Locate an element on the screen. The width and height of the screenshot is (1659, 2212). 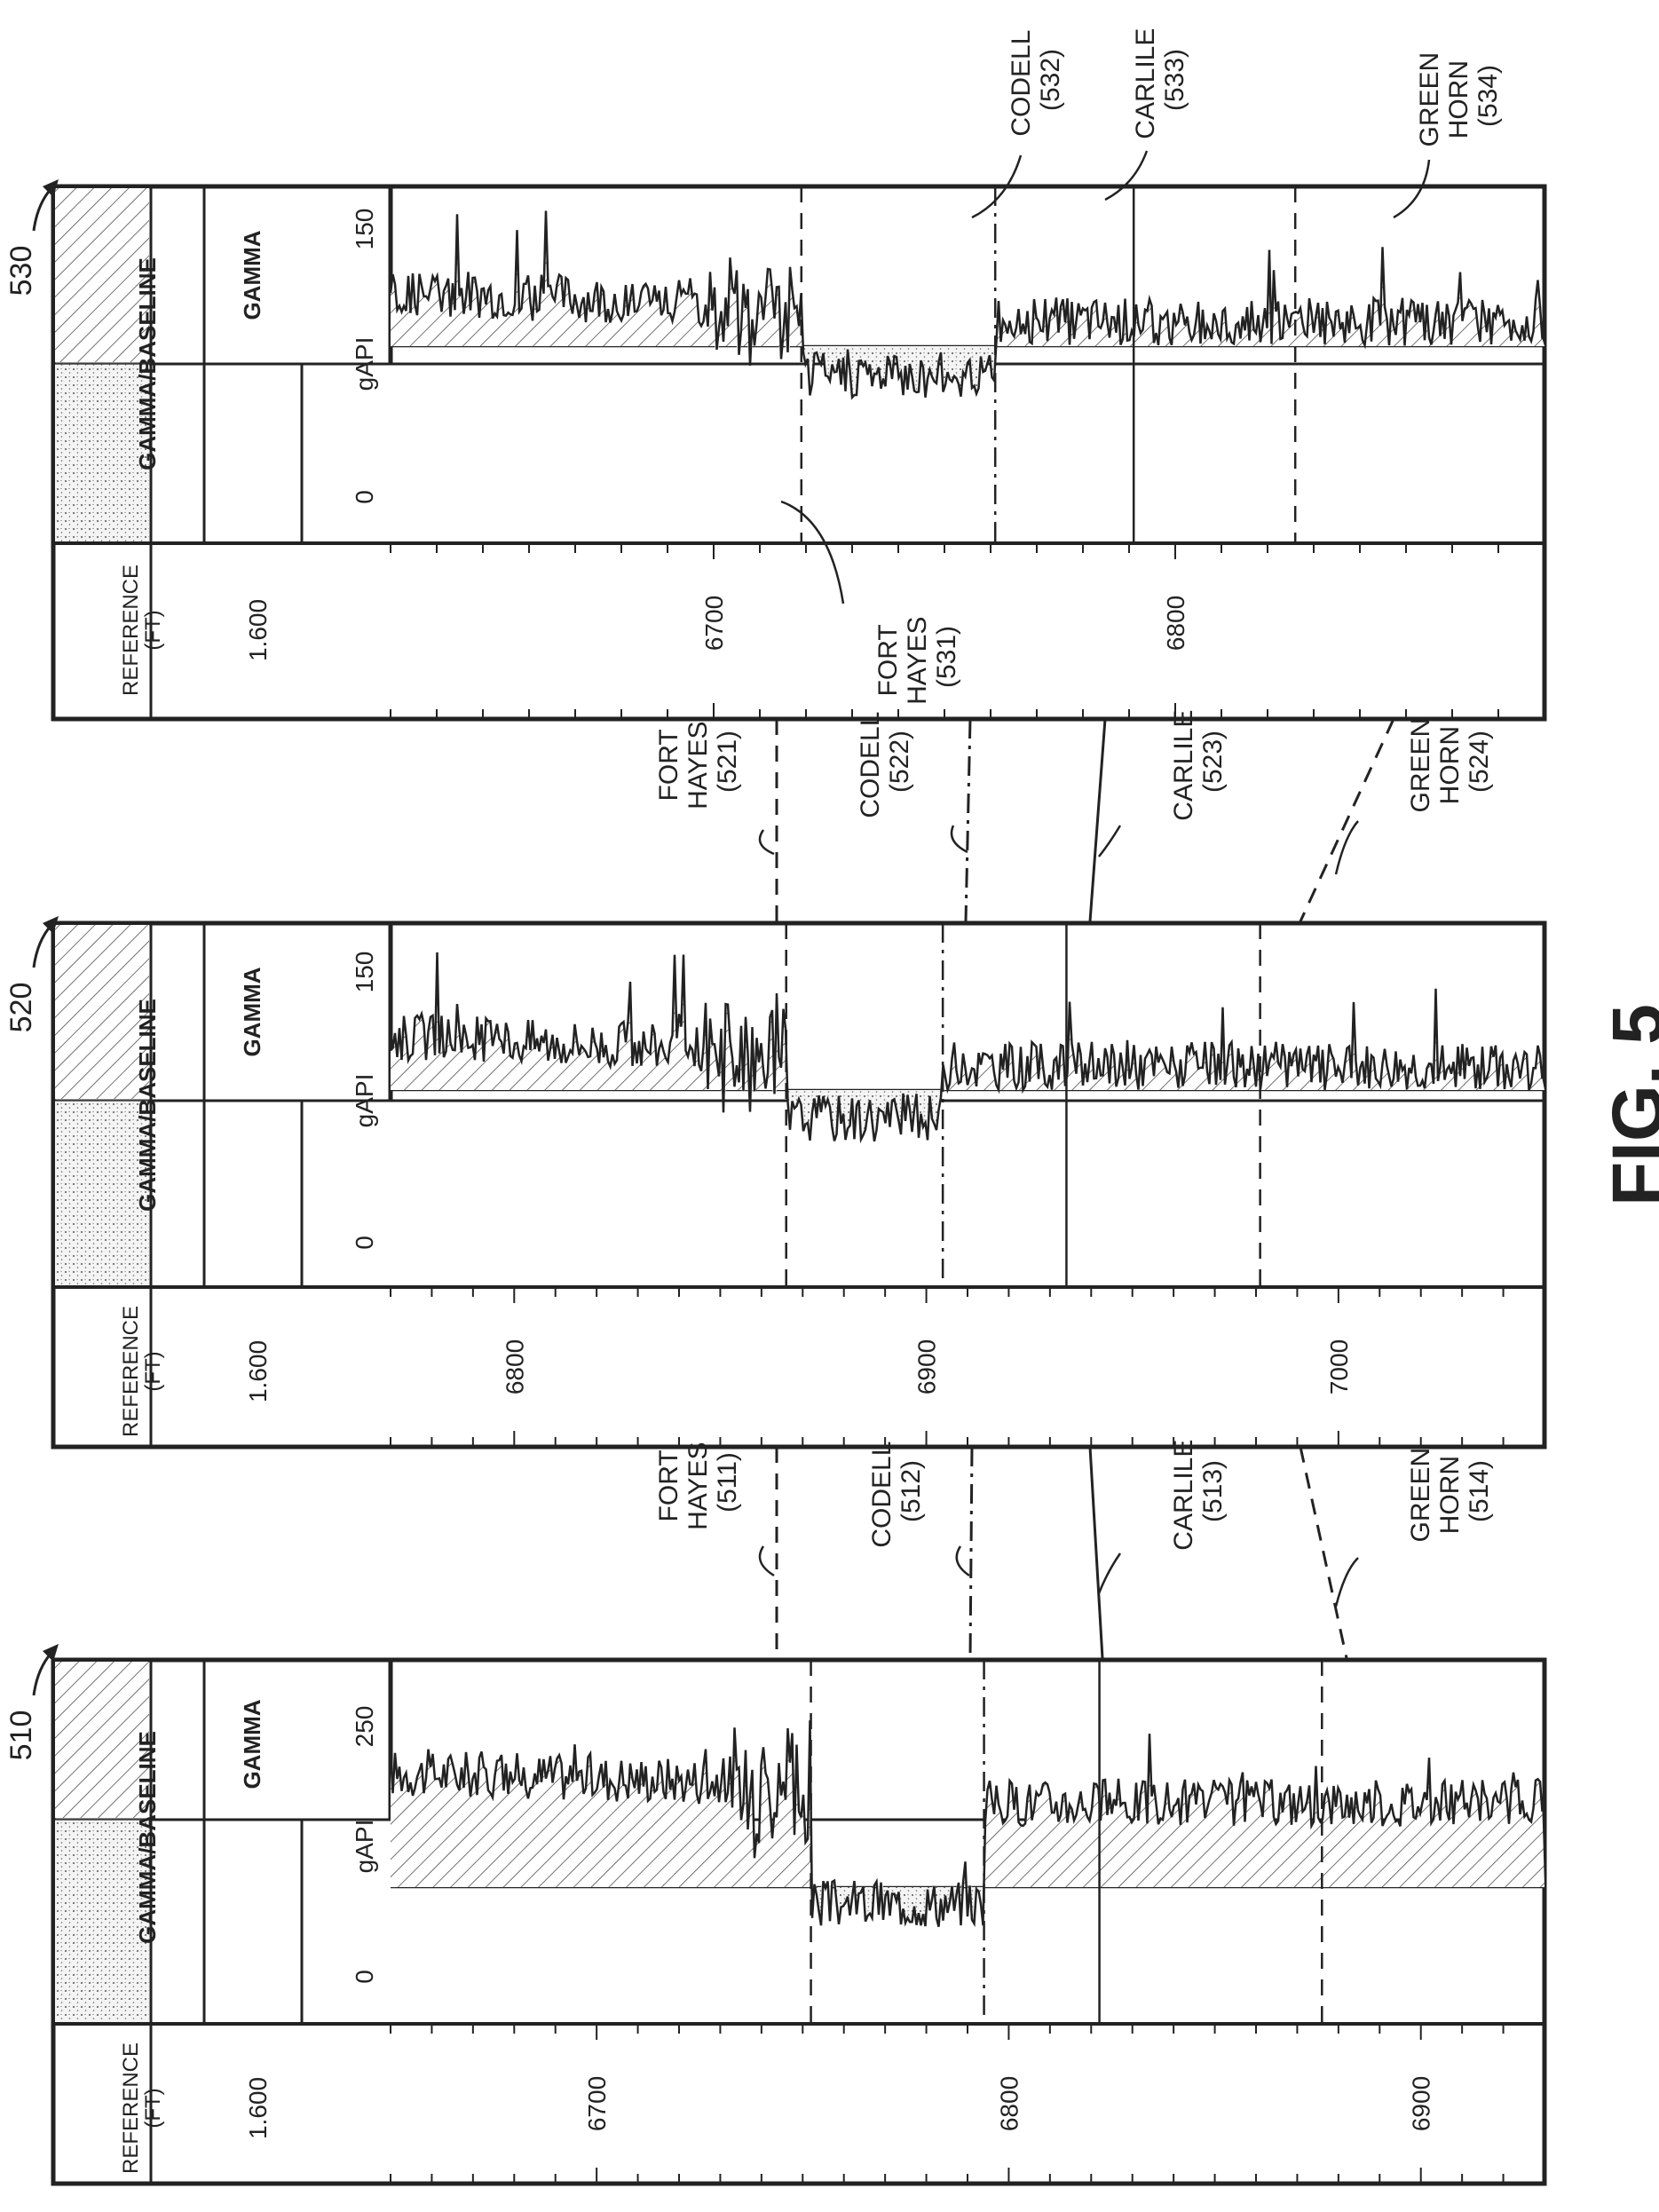
callout-524: GREEN HORN (524) is located at coordinates (1450, 761).